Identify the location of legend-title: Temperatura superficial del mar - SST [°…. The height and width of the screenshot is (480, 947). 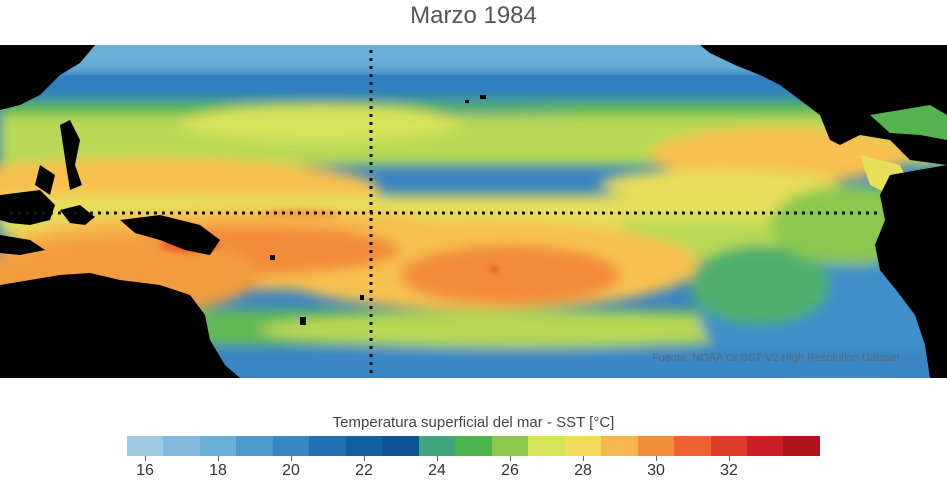
(473, 422).